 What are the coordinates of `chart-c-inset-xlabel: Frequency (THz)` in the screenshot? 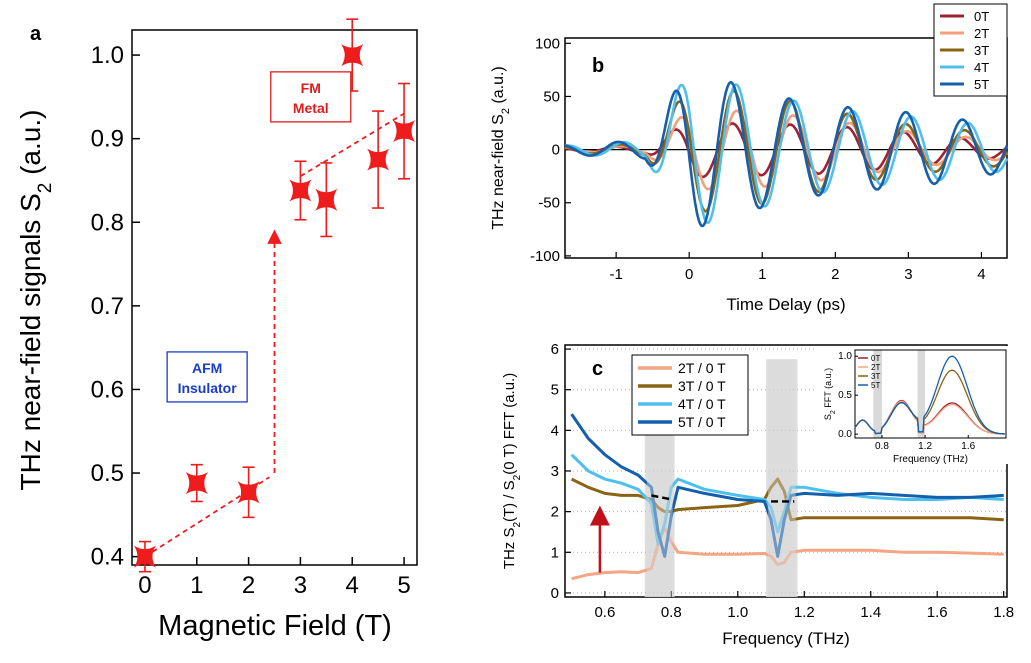 It's located at (930, 459).